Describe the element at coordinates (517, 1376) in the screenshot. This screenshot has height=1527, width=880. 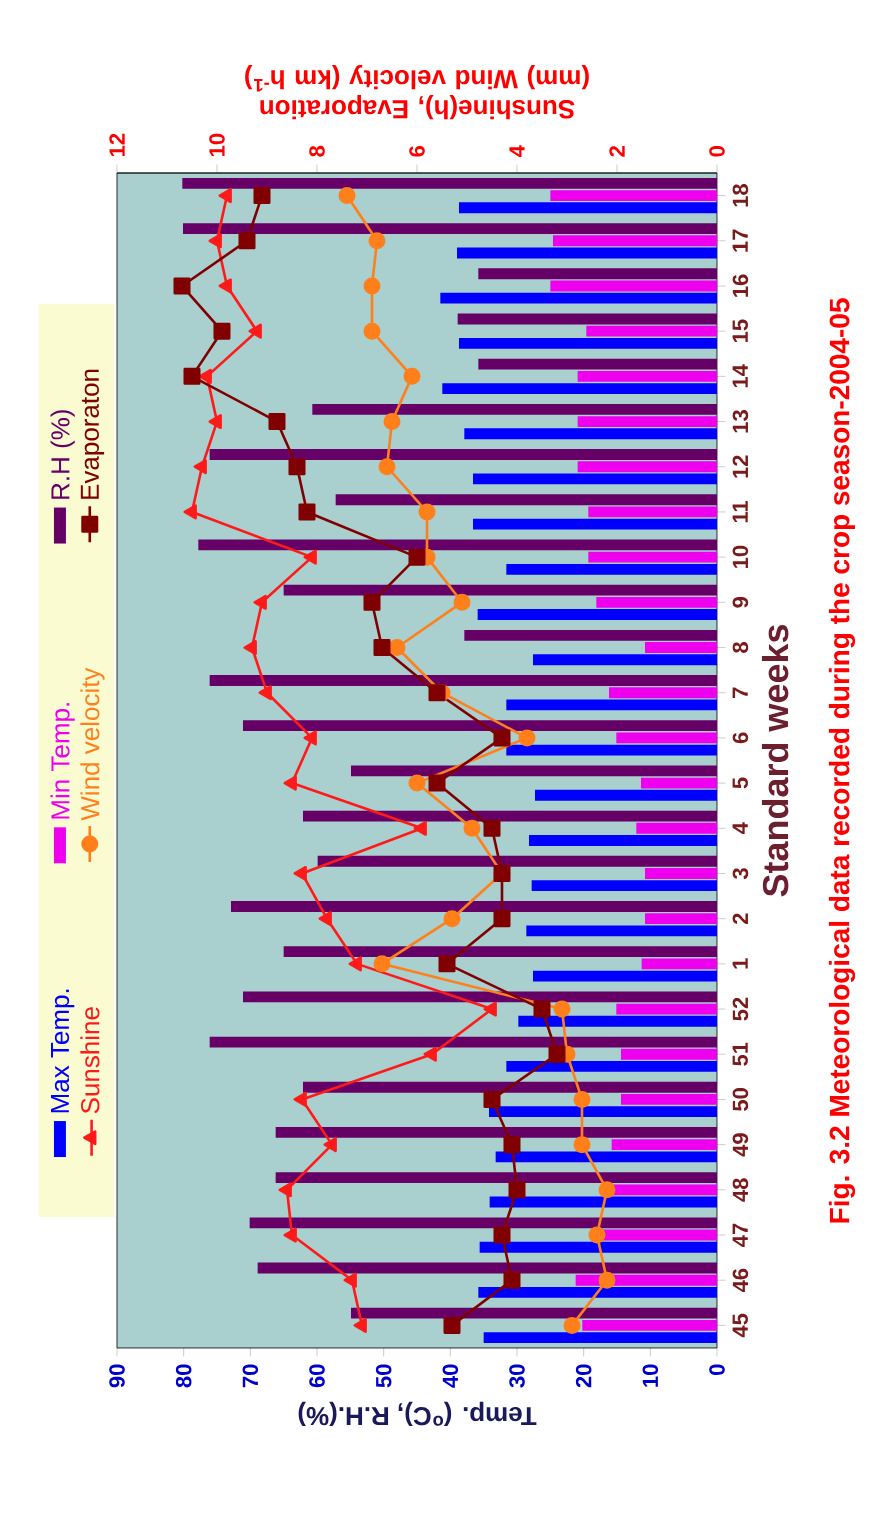
I see `x-tick-label: 30` at that location.